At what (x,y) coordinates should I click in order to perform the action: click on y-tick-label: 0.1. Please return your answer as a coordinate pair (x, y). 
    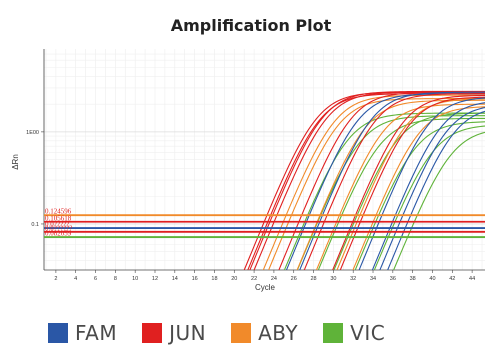
    Looking at the image, I should click on (35, 225).